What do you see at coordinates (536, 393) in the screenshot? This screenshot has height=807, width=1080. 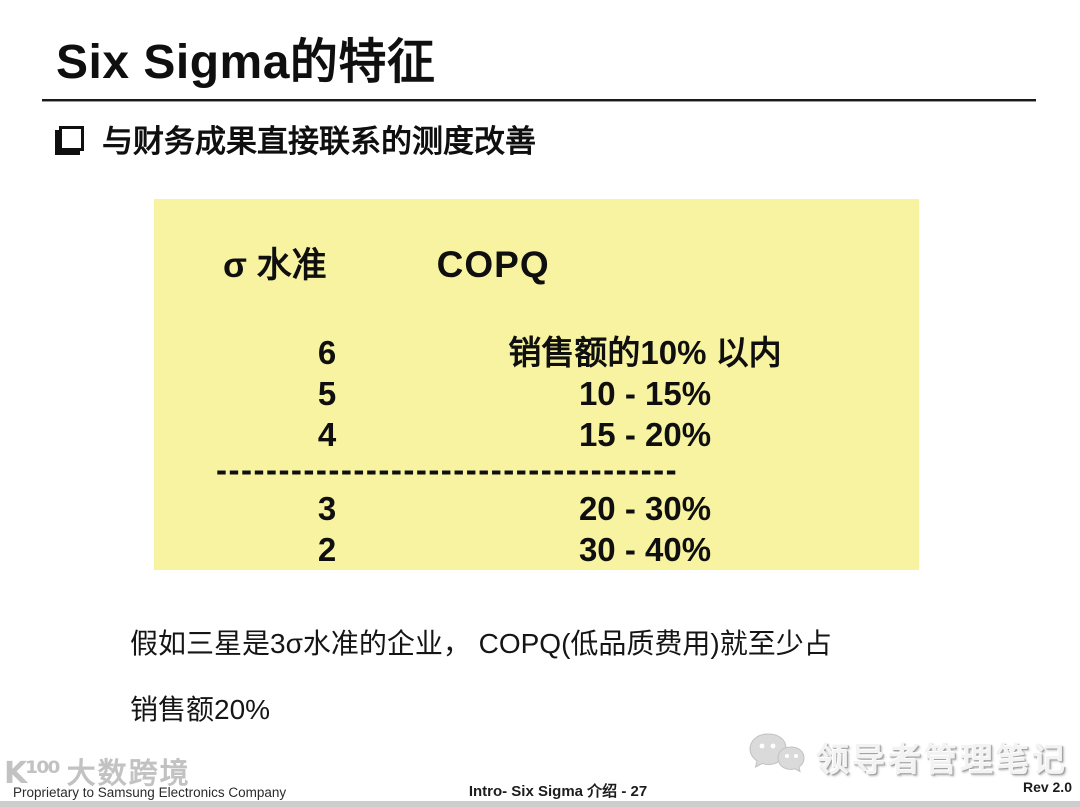 I see `table-row: 5 10 - 15%` at bounding box center [536, 393].